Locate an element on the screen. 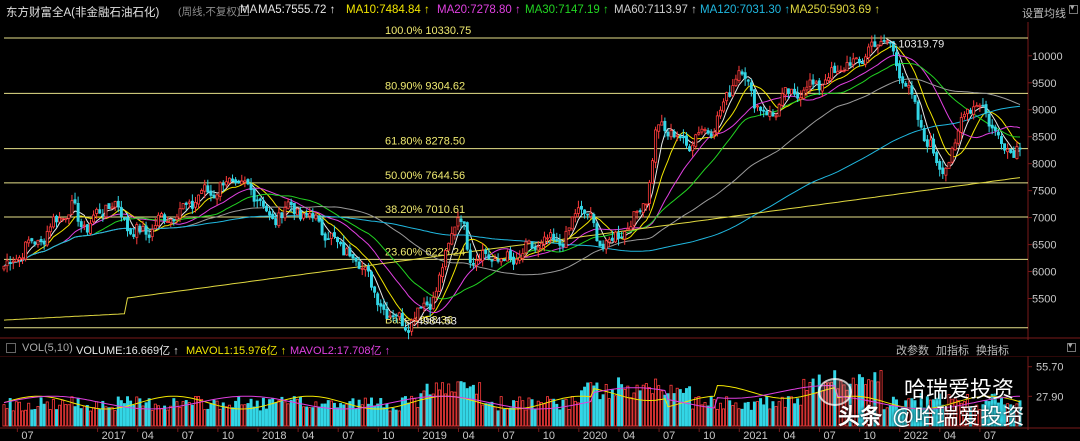  ma60-value: MA60:7113.97 ↑ is located at coordinates (655, 10).